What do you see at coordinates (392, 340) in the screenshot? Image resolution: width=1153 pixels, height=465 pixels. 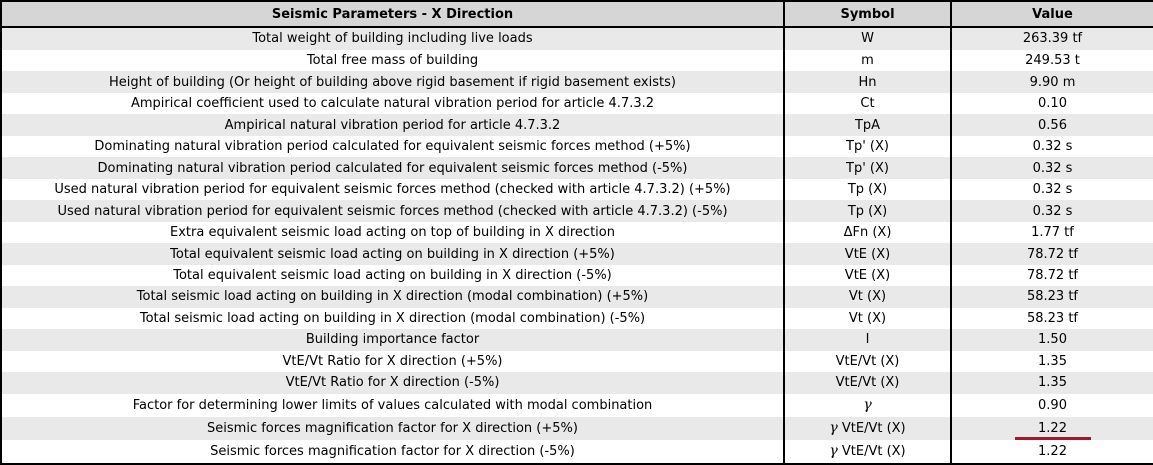 I see `parameter-cell: Building importance factor` at bounding box center [392, 340].